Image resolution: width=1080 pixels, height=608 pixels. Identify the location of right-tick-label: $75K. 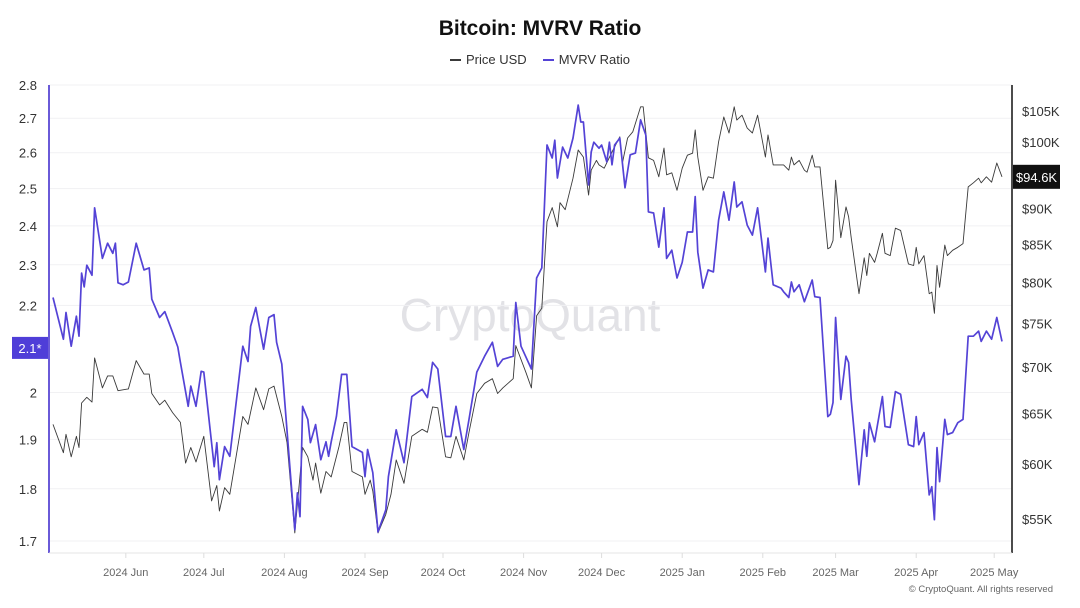
(1037, 323).